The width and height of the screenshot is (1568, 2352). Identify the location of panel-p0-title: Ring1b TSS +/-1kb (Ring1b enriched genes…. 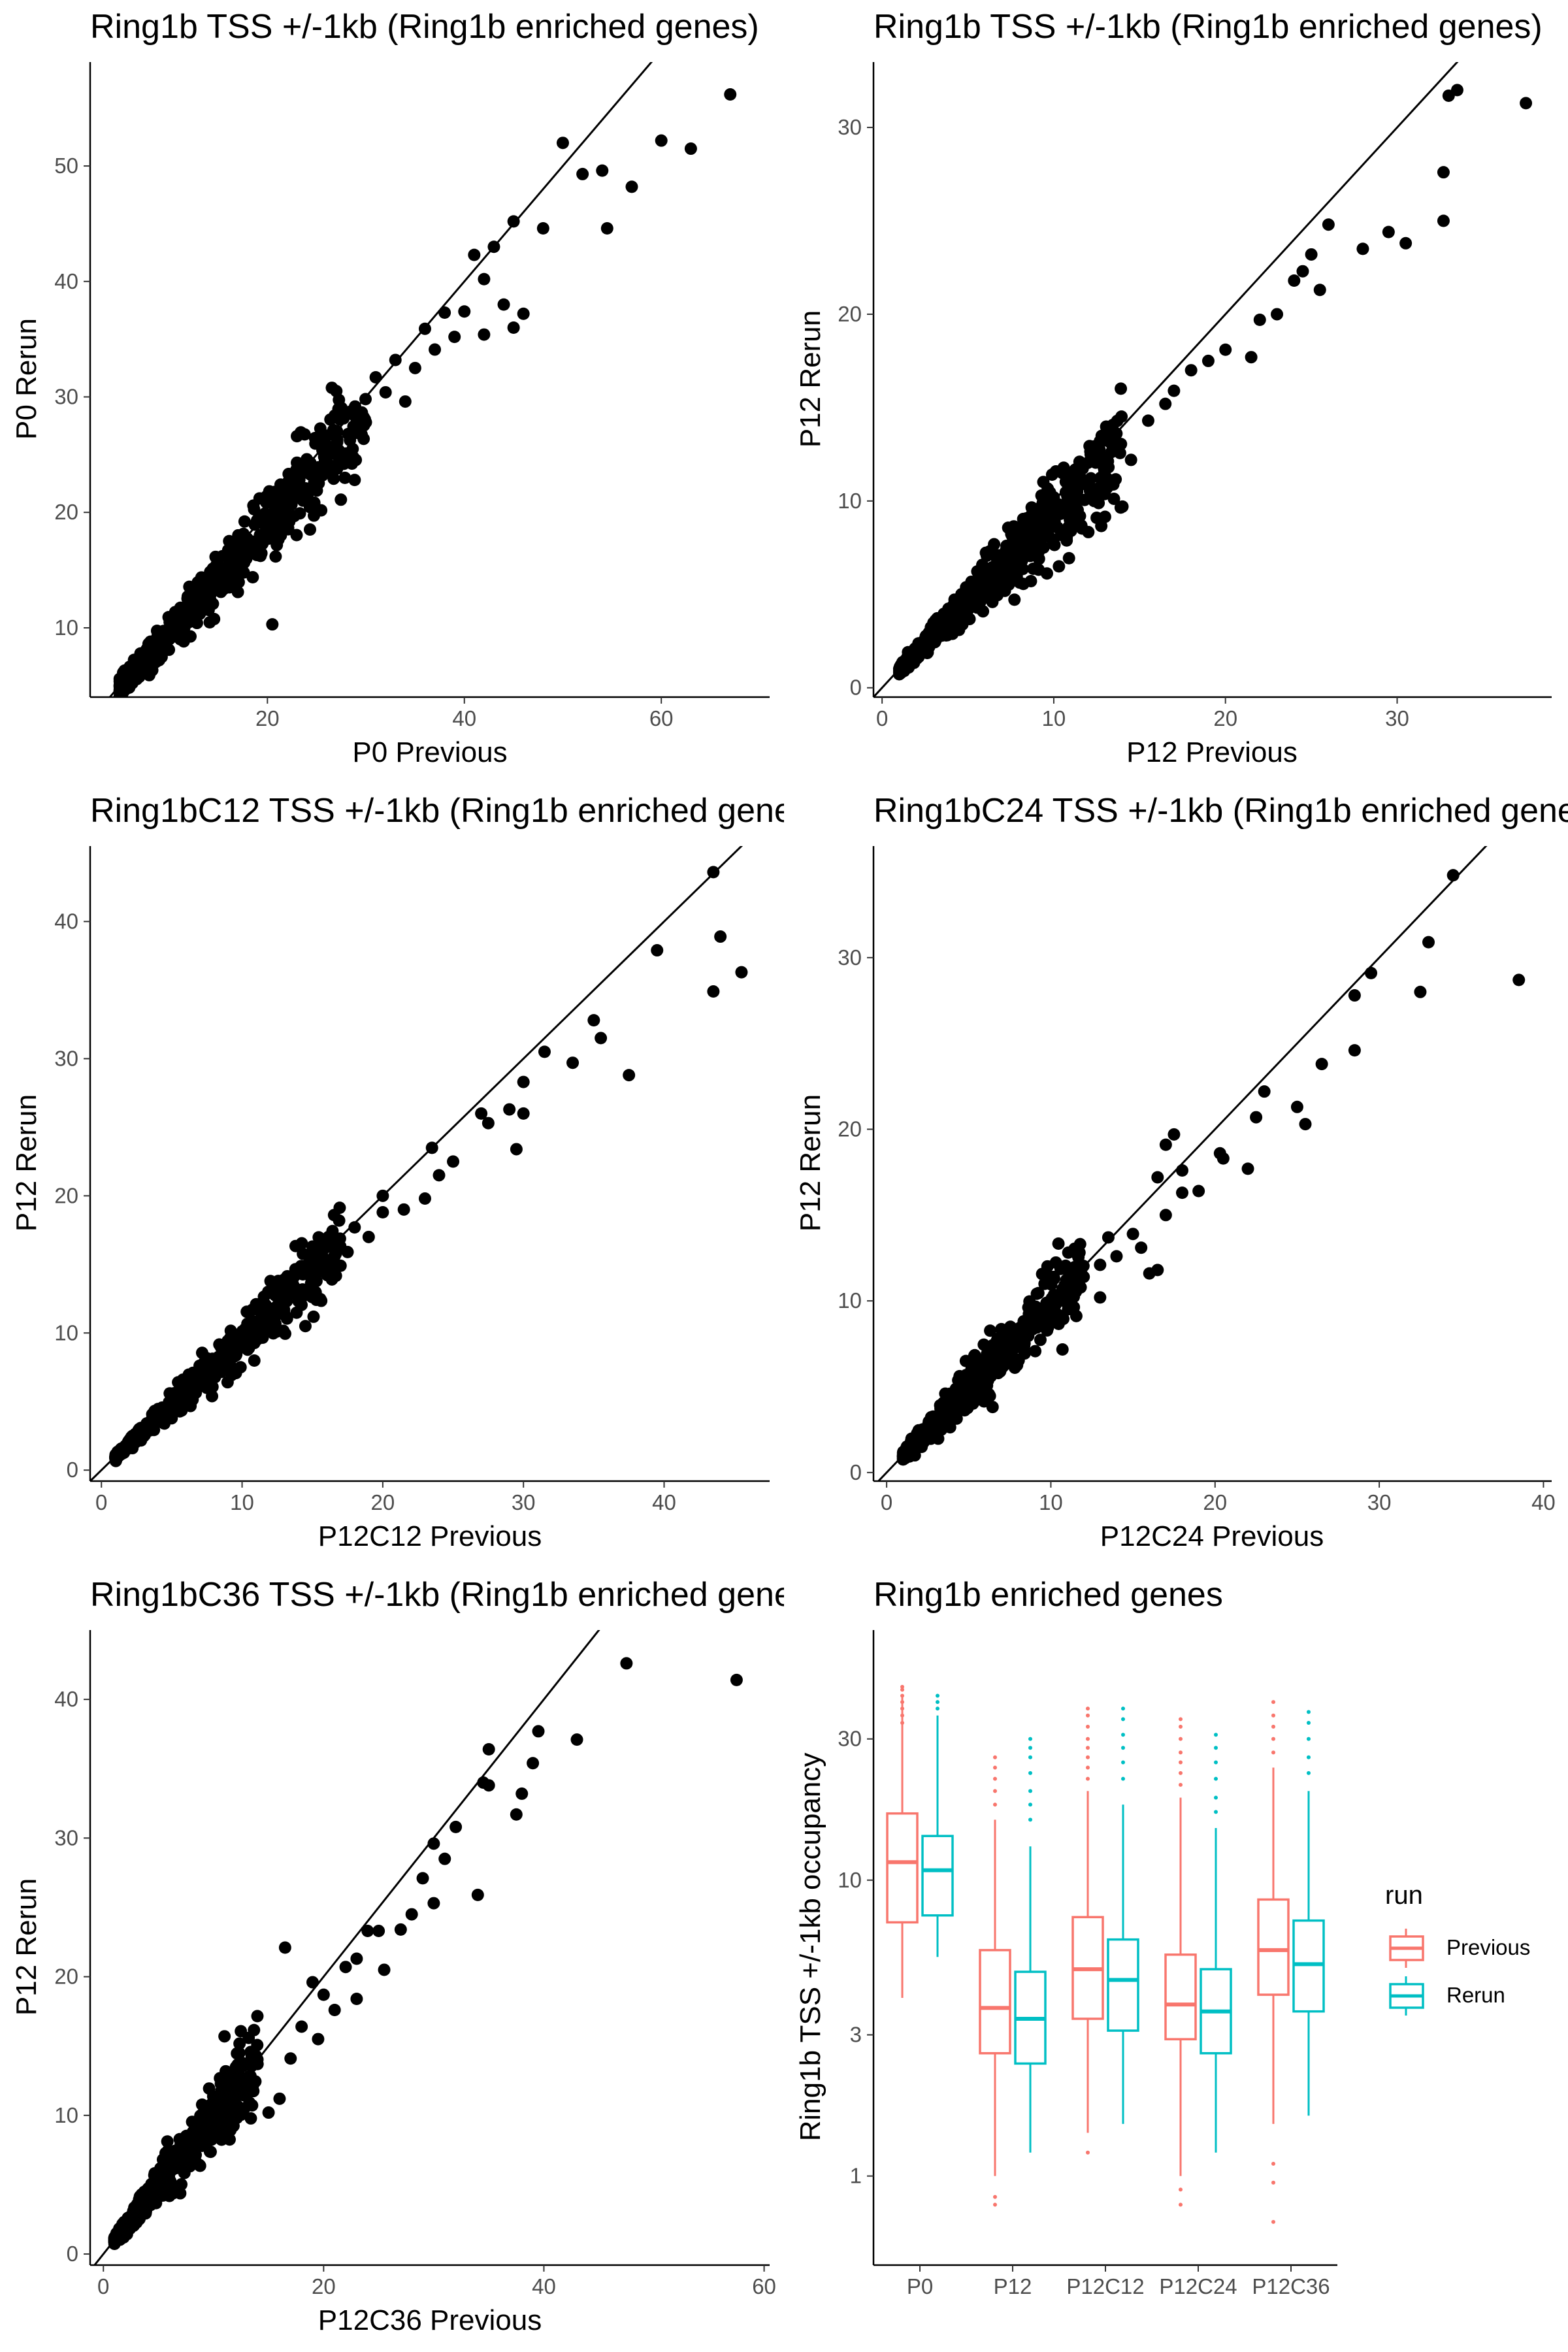
(424, 27).